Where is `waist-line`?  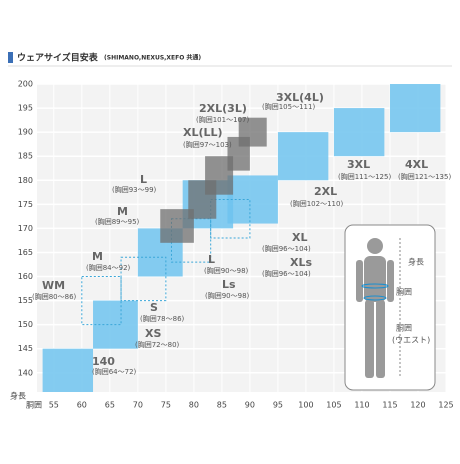
waist-line is located at coordinates (375, 298).